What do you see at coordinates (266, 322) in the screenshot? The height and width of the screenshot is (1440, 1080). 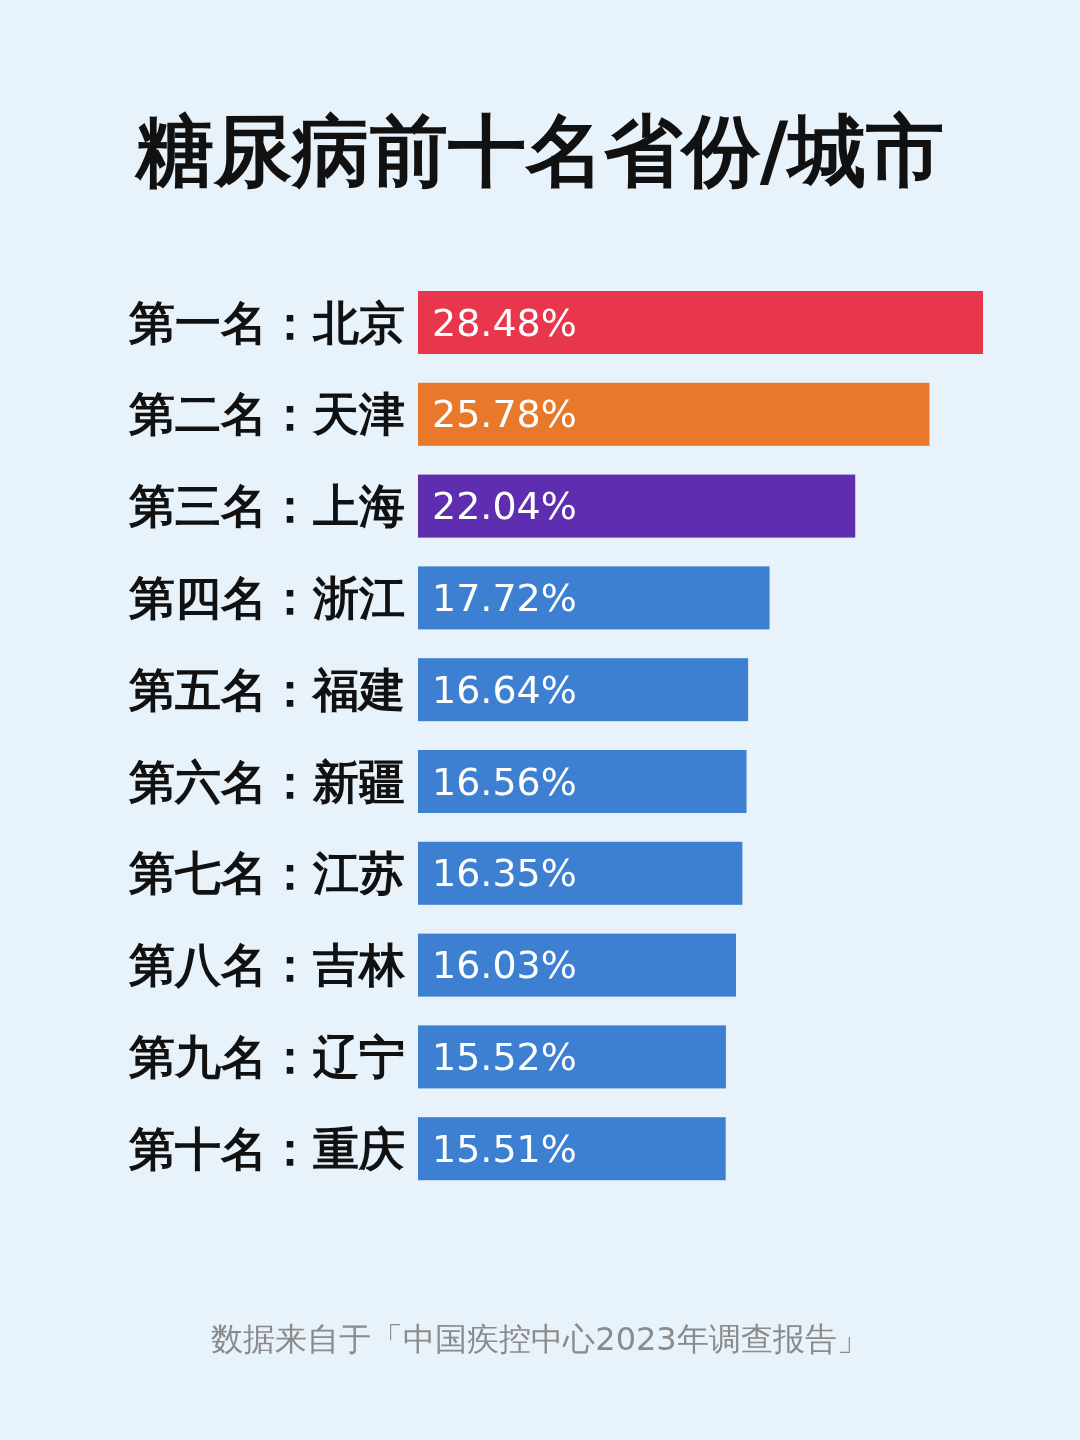 I see `y-tick-label: 第一名：北京` at bounding box center [266, 322].